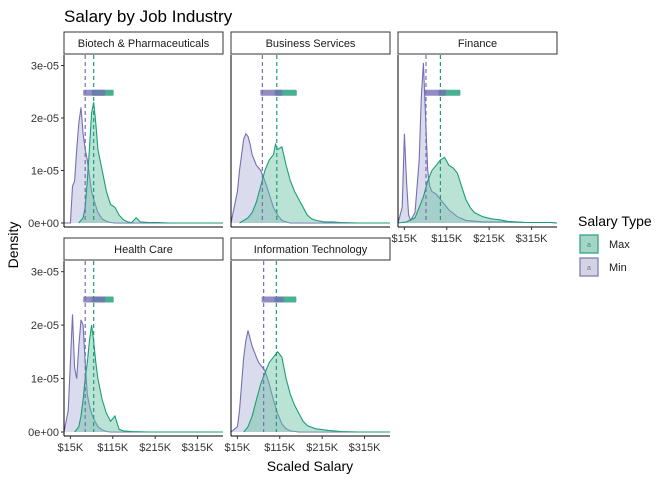 The width and height of the screenshot is (672, 485). Describe the element at coordinates (615, 221) in the screenshot. I see `legend-title: Salary Type` at that location.